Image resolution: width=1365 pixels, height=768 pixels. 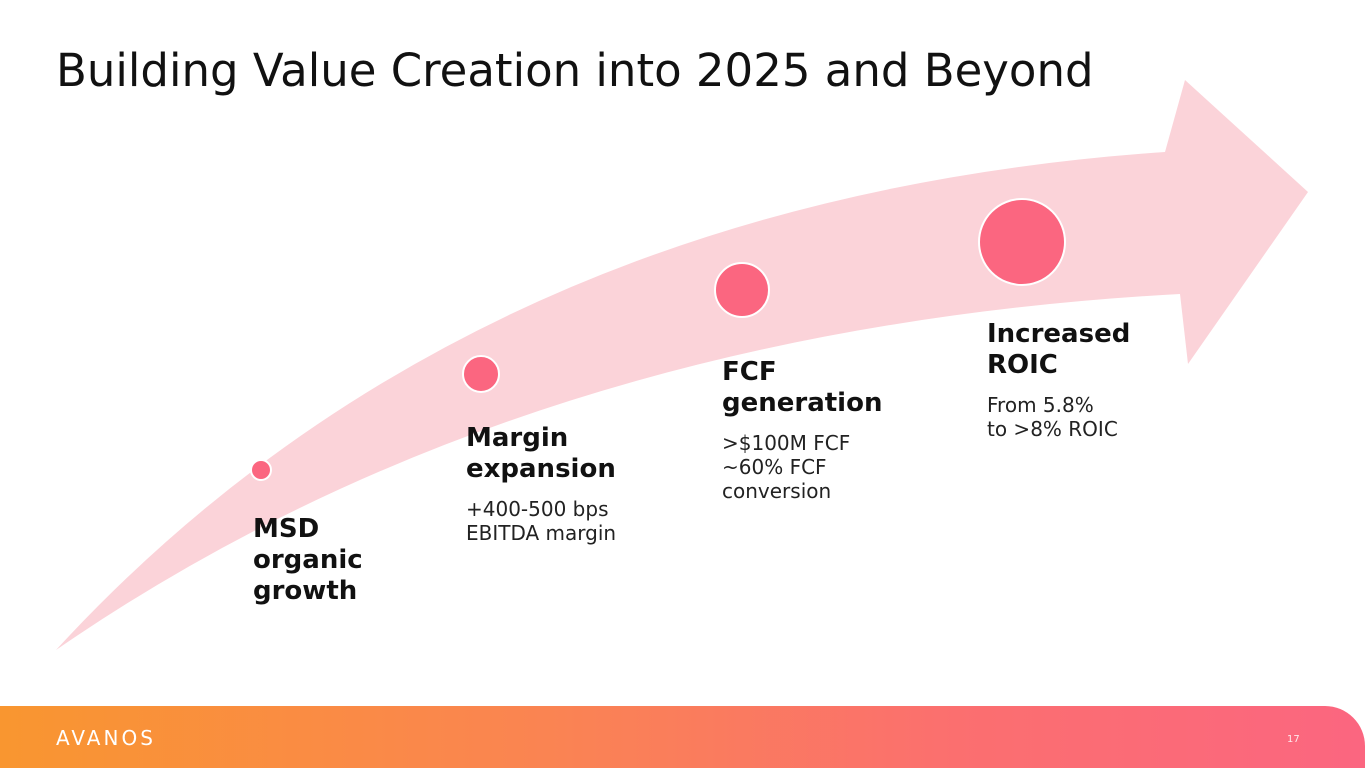 I want to click on milestone-msd-organic-growth: MSD organic growth, so click(x=308, y=560).